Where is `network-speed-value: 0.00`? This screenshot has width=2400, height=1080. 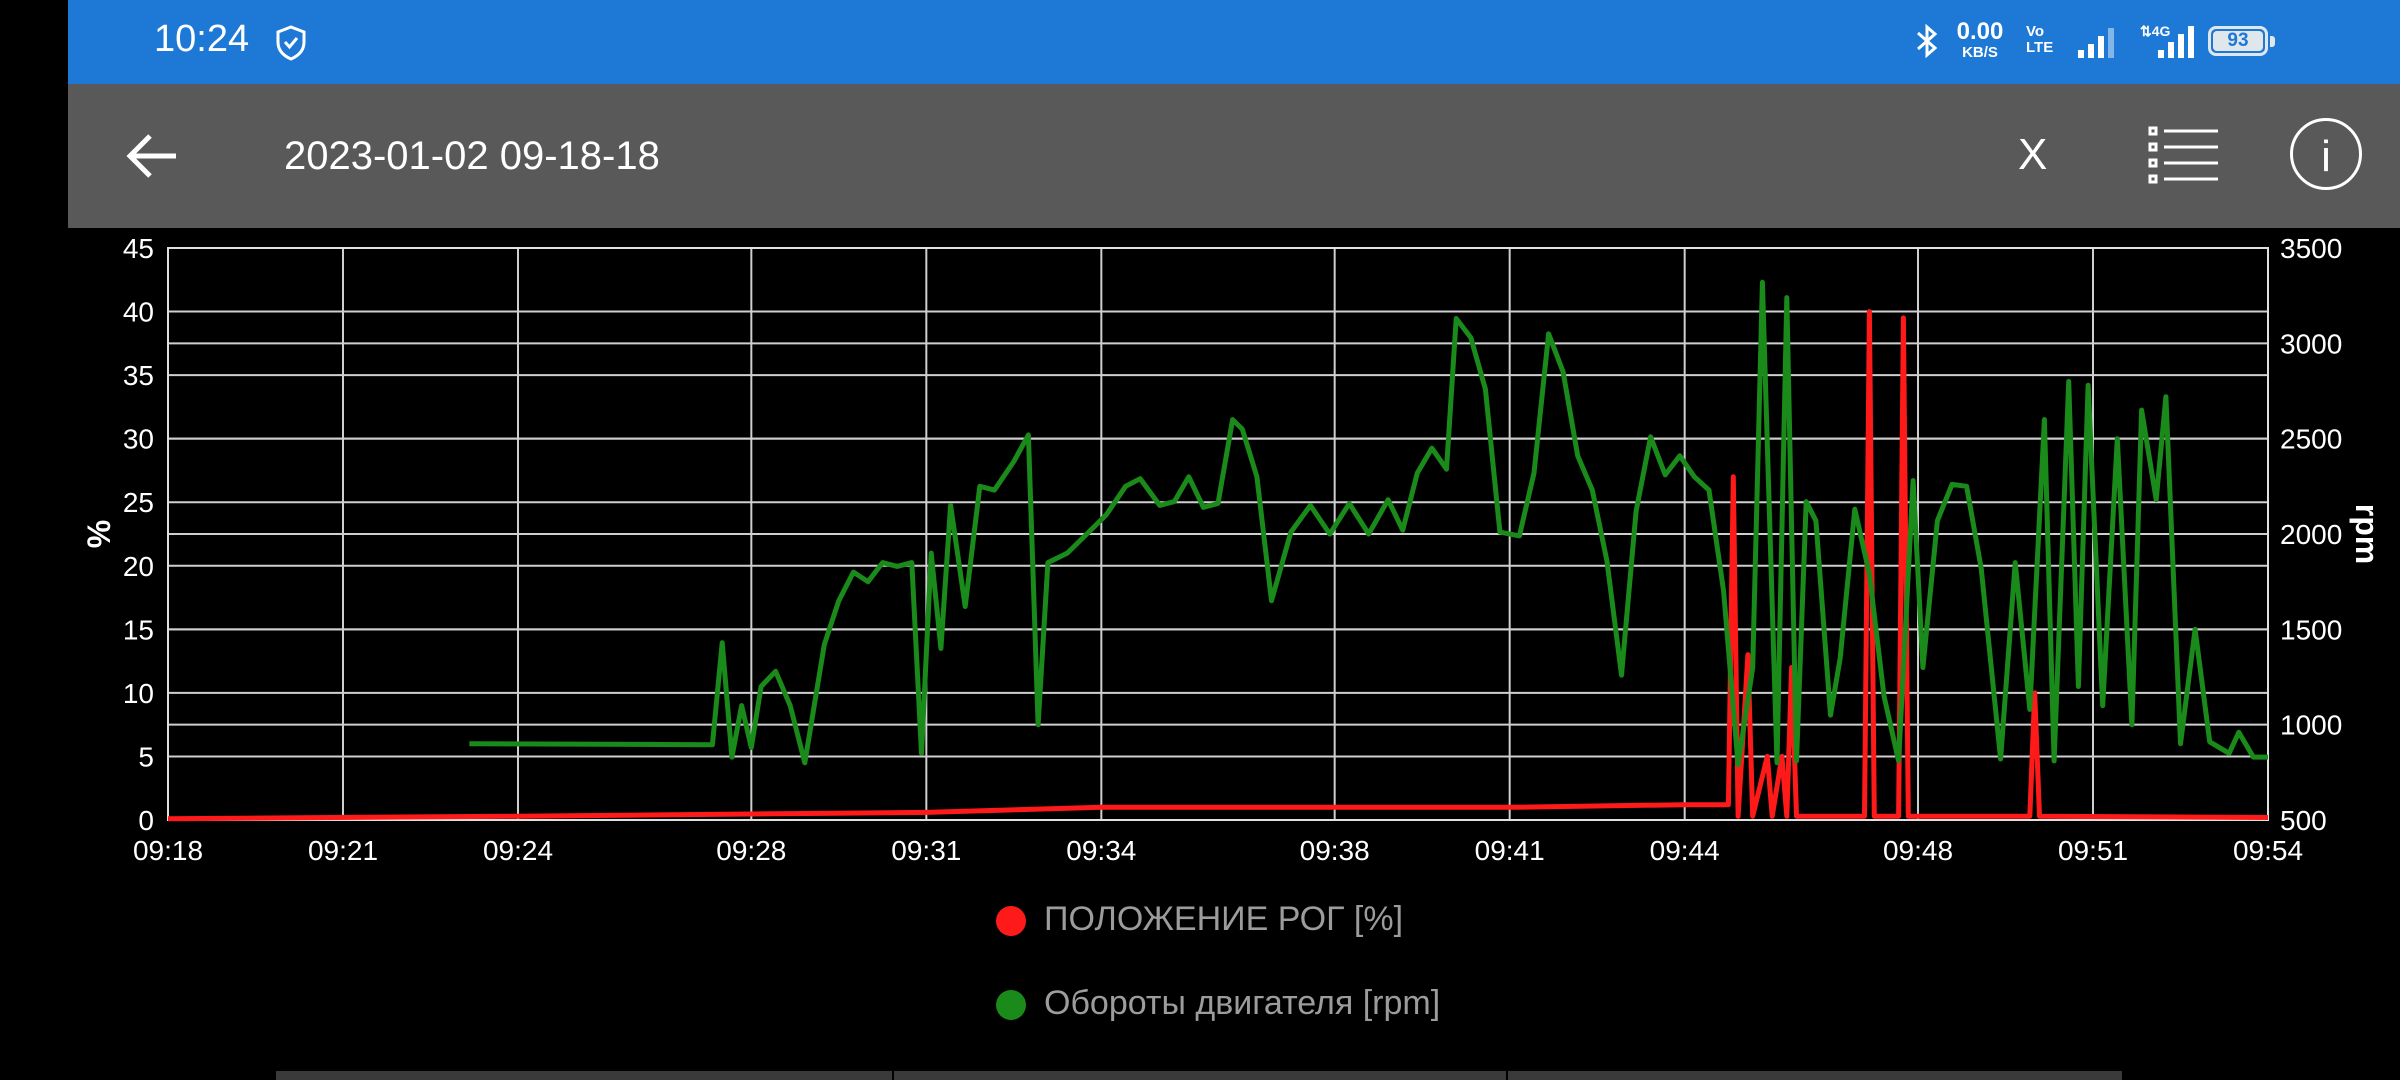 network-speed-value: 0.00 is located at coordinates (1980, 31).